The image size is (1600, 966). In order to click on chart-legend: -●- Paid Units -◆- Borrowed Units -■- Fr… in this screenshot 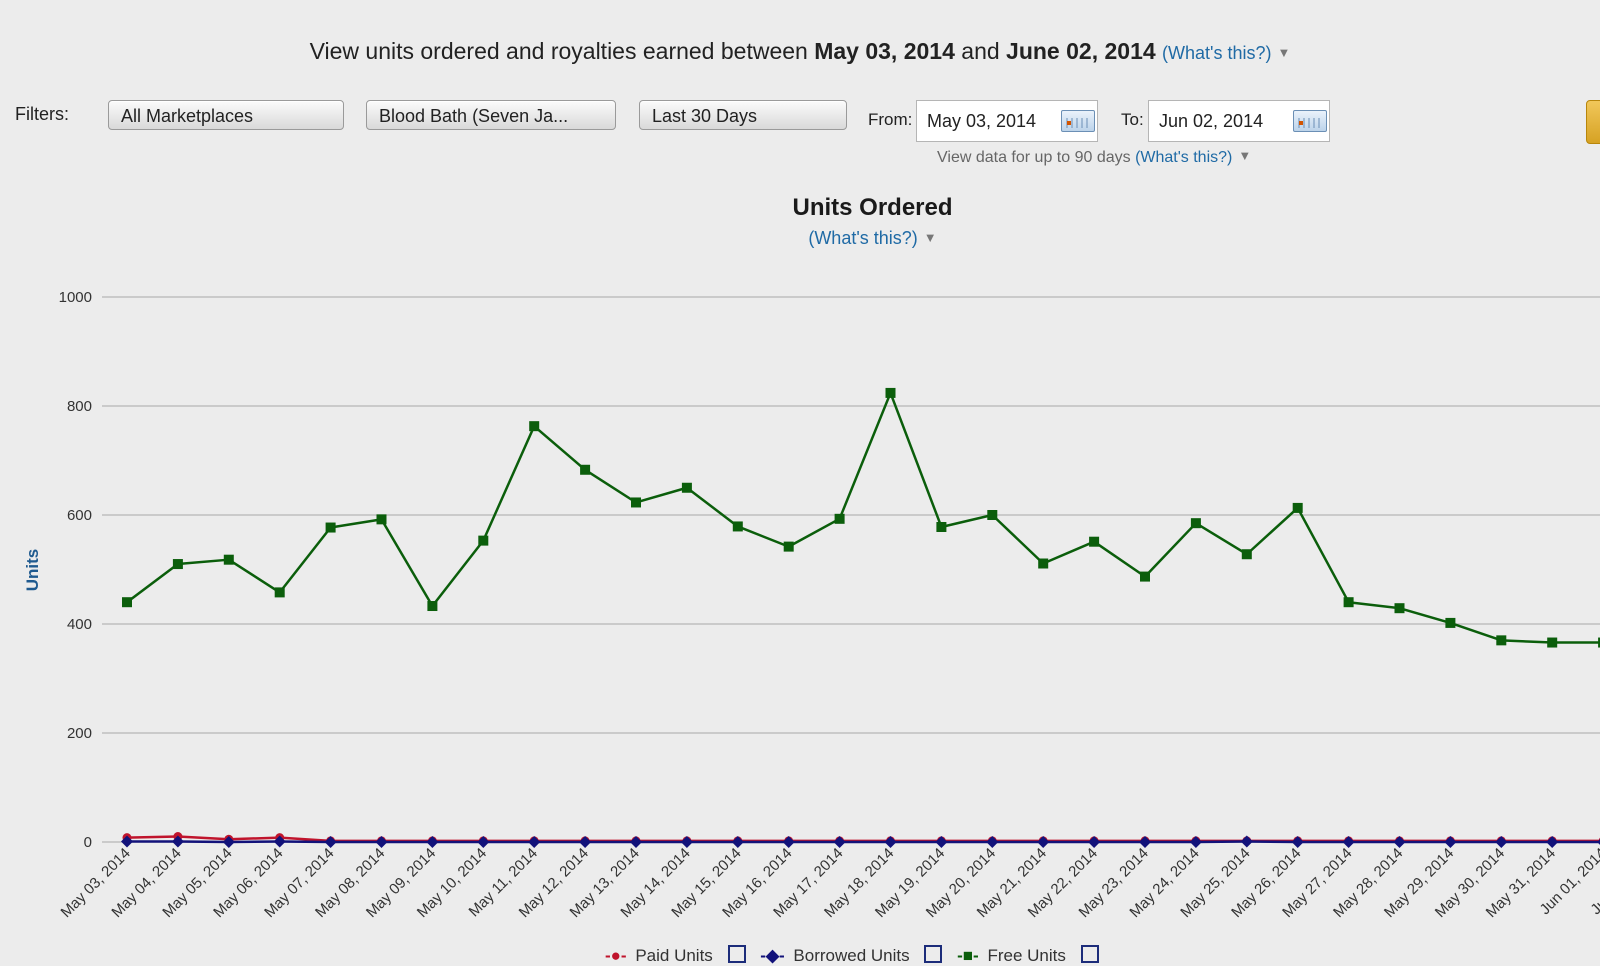, I will do `click(857, 954)`.